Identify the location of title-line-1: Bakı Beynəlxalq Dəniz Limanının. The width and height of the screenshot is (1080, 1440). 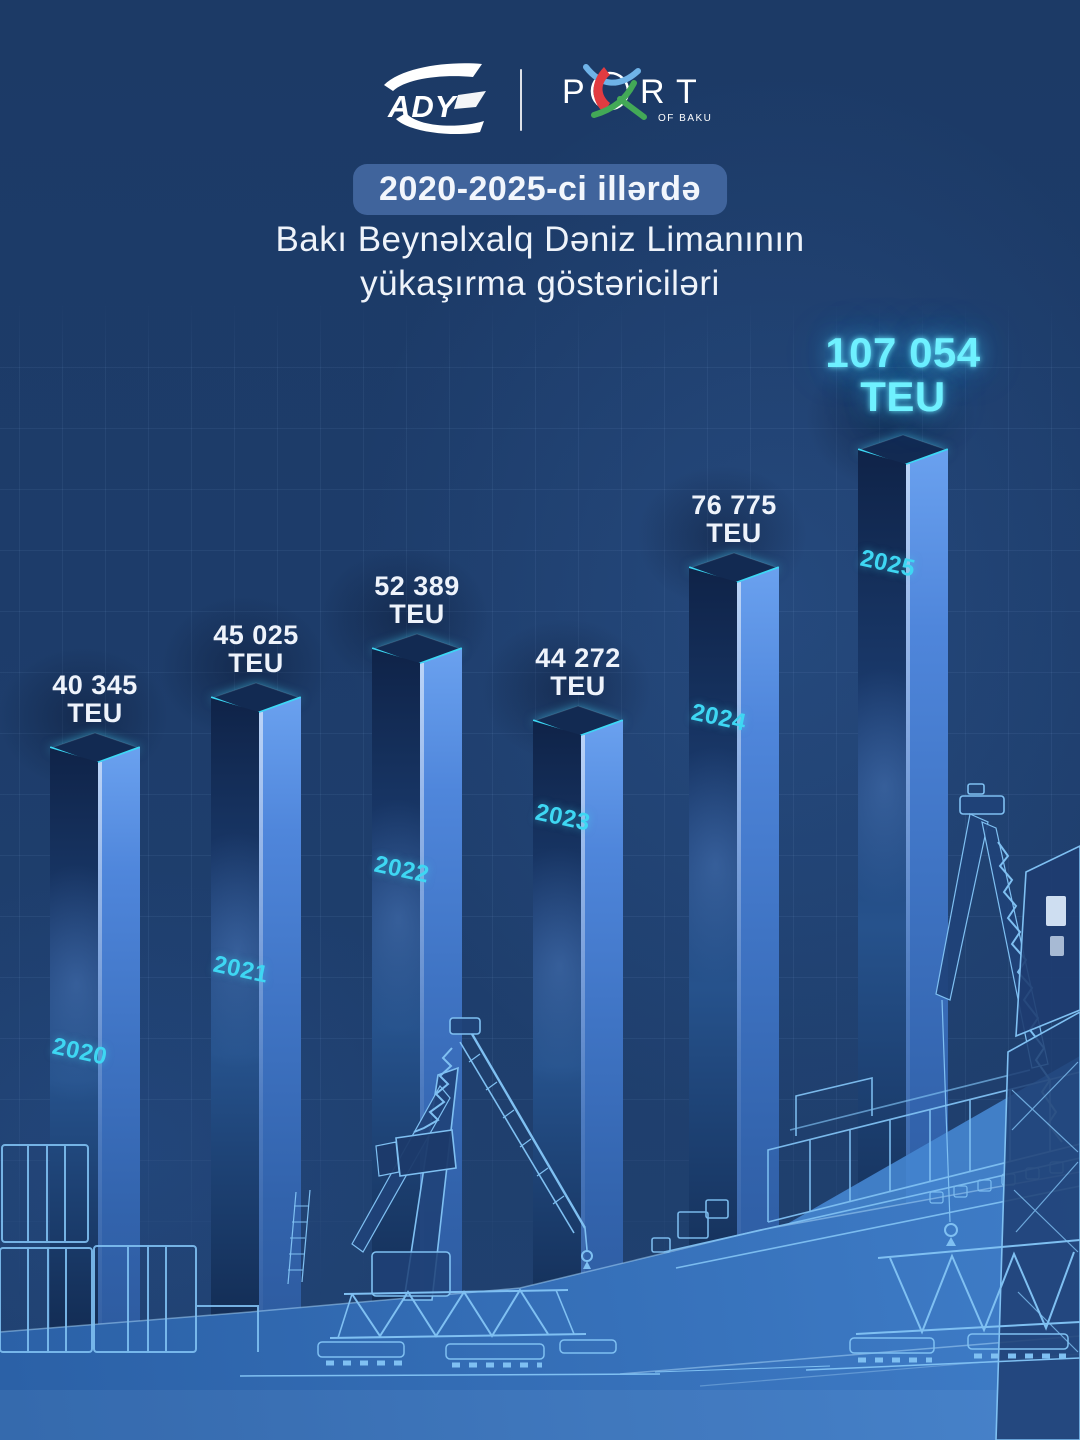
(540, 239).